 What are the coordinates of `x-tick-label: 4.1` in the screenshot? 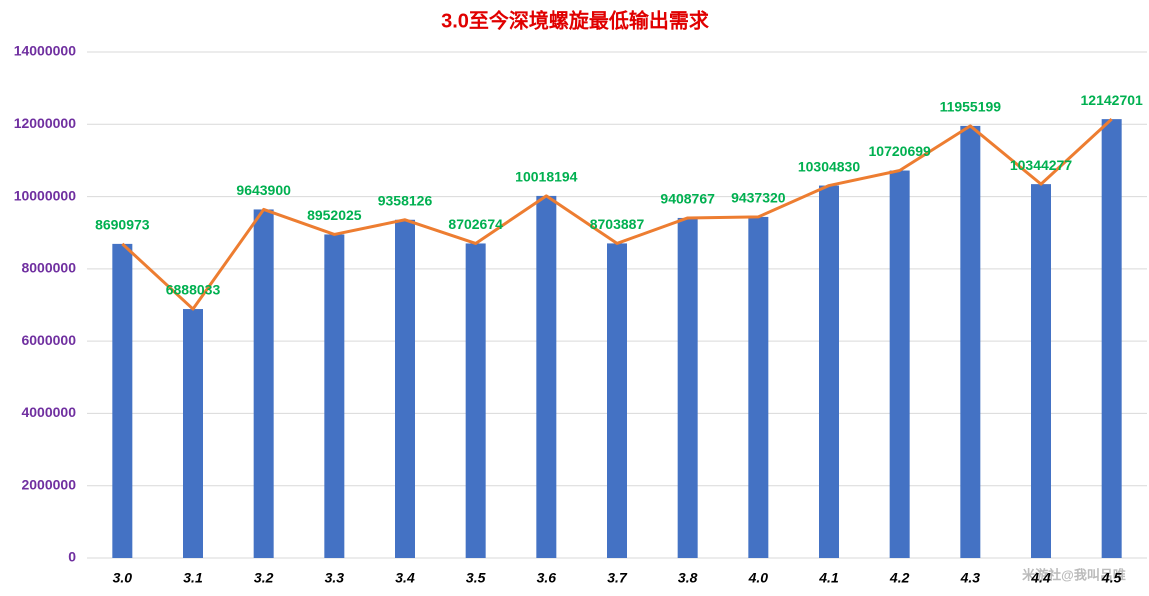 It's located at (828, 578).